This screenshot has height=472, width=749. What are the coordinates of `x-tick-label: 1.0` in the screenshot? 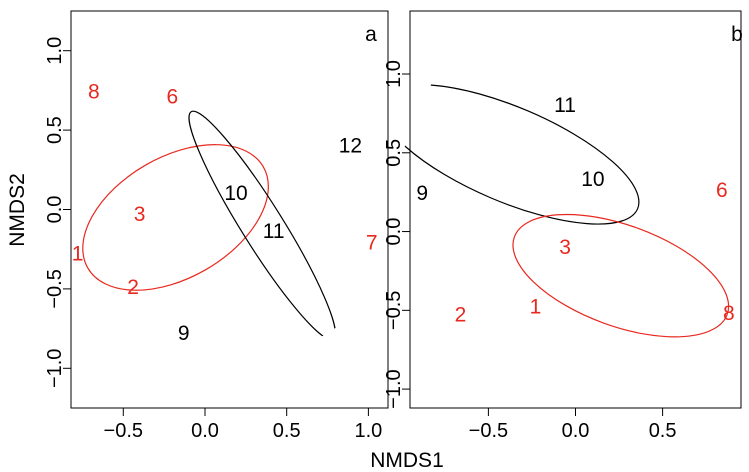 It's located at (368, 431).